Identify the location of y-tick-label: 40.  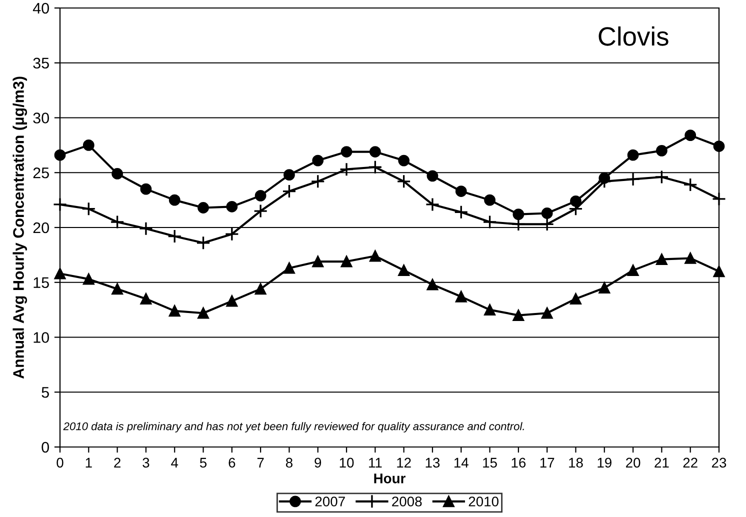
(40, 8).